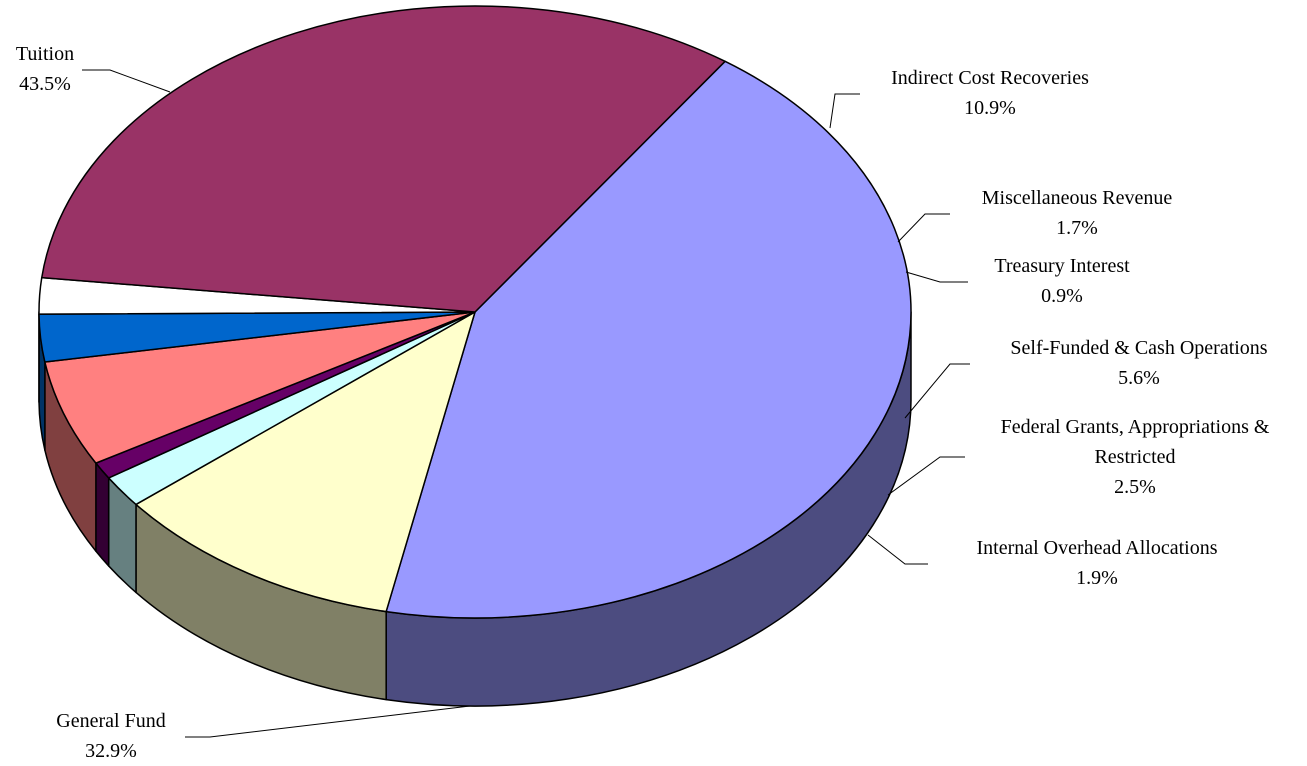 This screenshot has width=1307, height=766. I want to click on slice-label-miscellaneous-revenue: Miscellaneous Revenue, so click(1077, 198).